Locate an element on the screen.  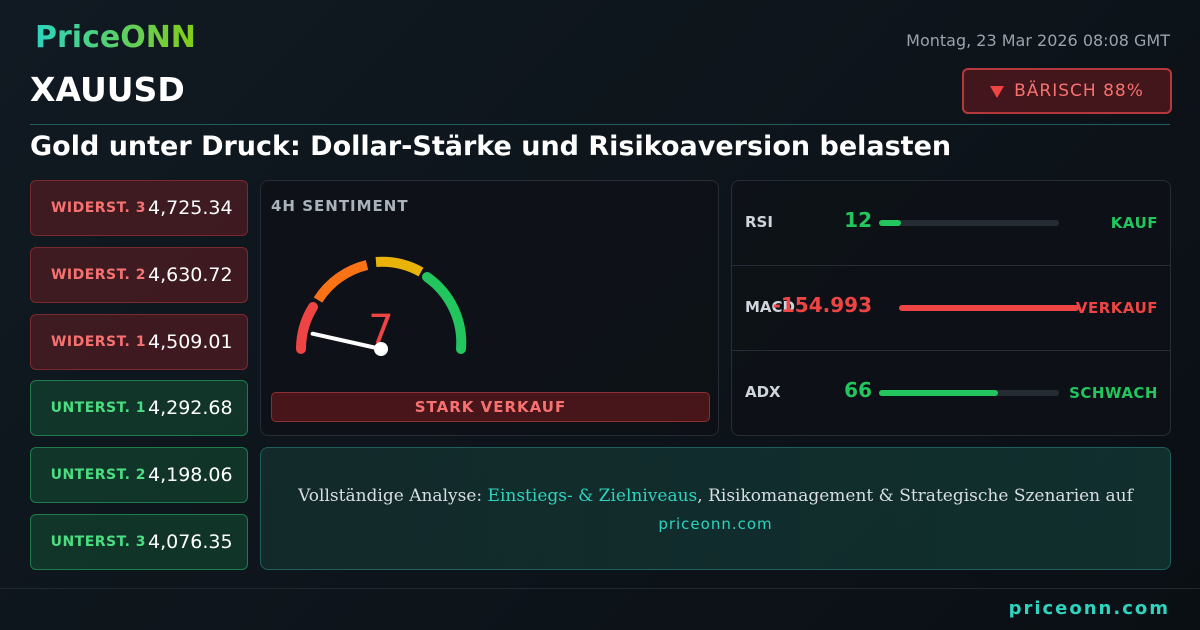
level: WIDERST. 3 4,725.34 is located at coordinates (139, 208).